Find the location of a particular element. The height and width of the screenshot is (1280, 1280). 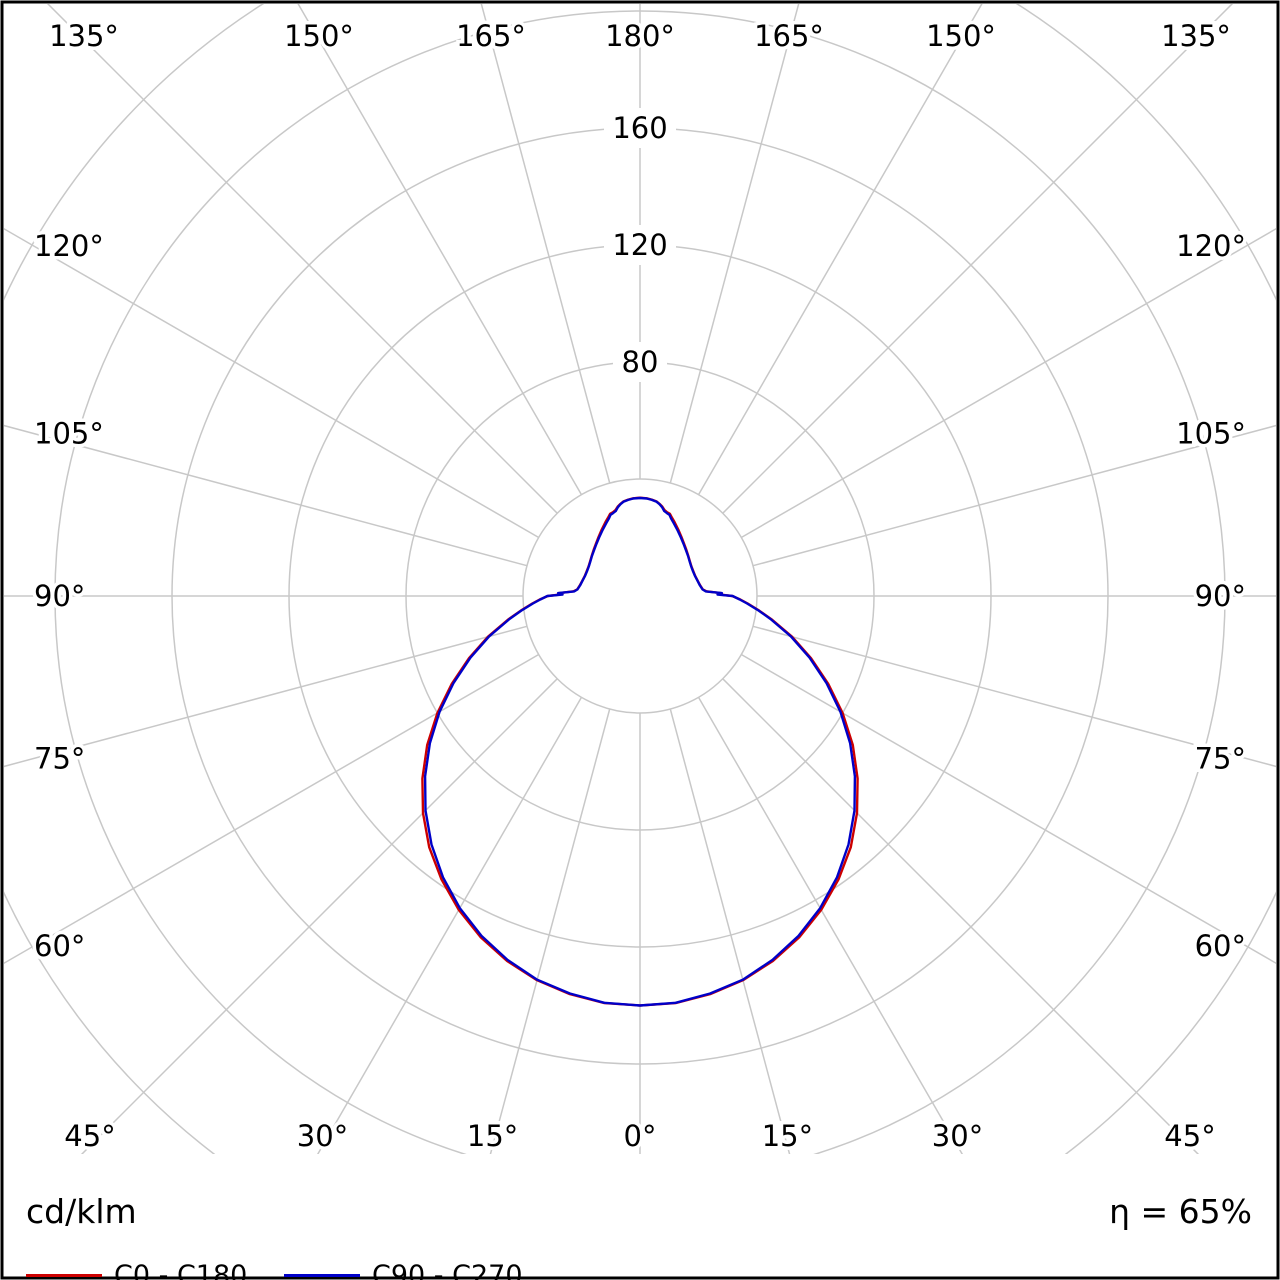

legend-line-c90-c270 is located at coordinates (322, 1275).